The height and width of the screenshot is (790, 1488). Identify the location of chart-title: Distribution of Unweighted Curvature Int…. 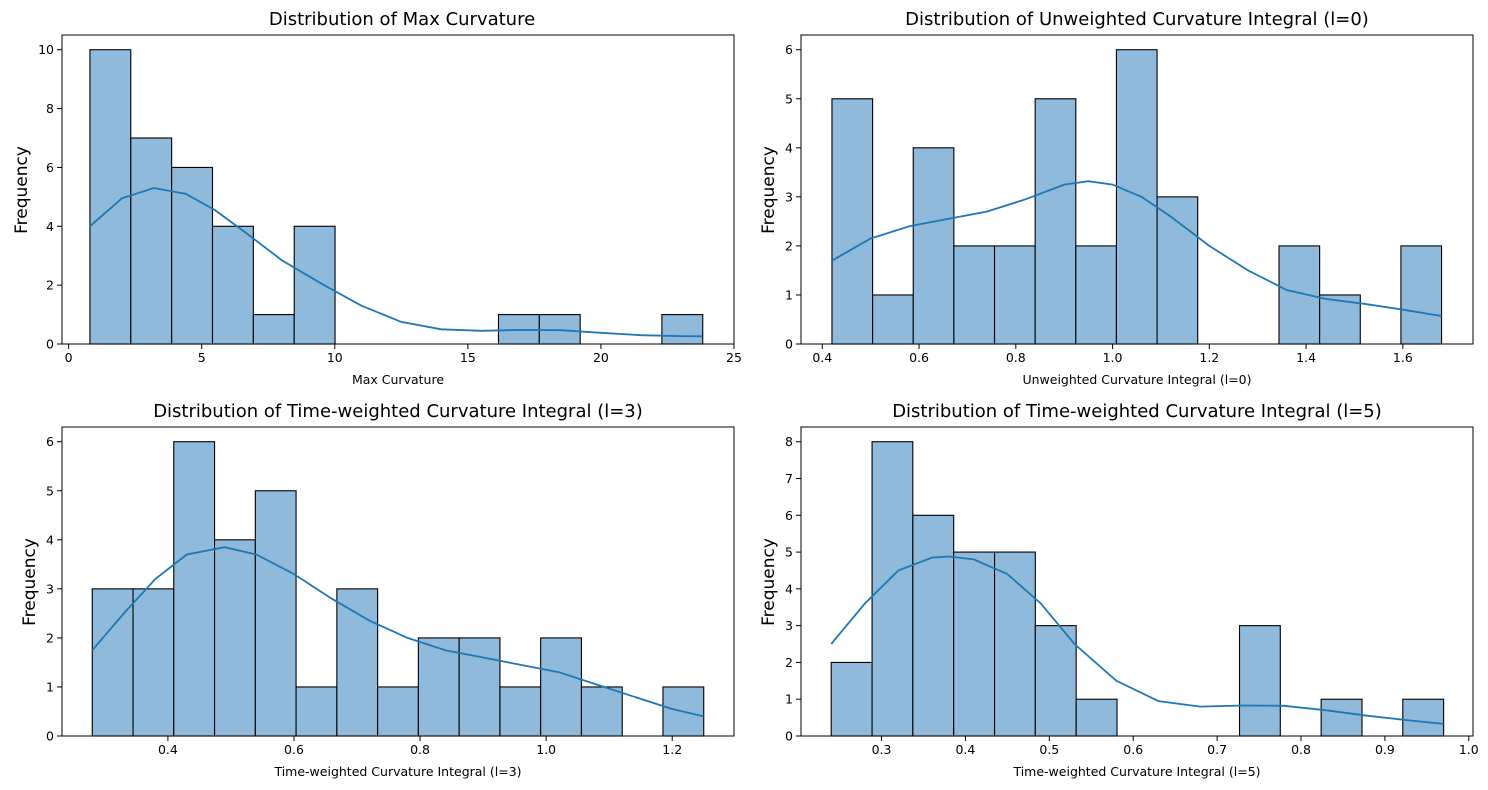
(1137, 19).